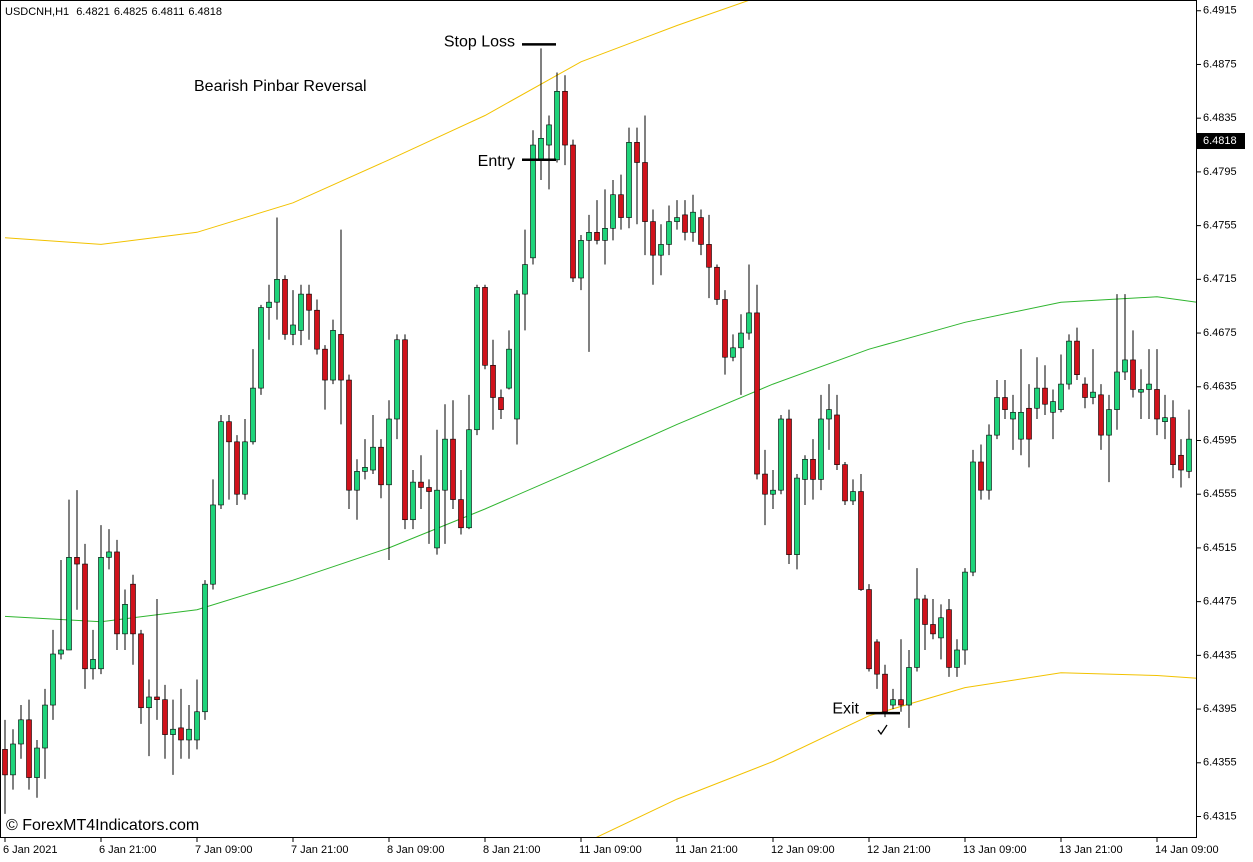 This screenshot has width=1253, height=862. Describe the element at coordinates (131, 12) in the screenshot. I see `header-high: 6.4825` at that location.